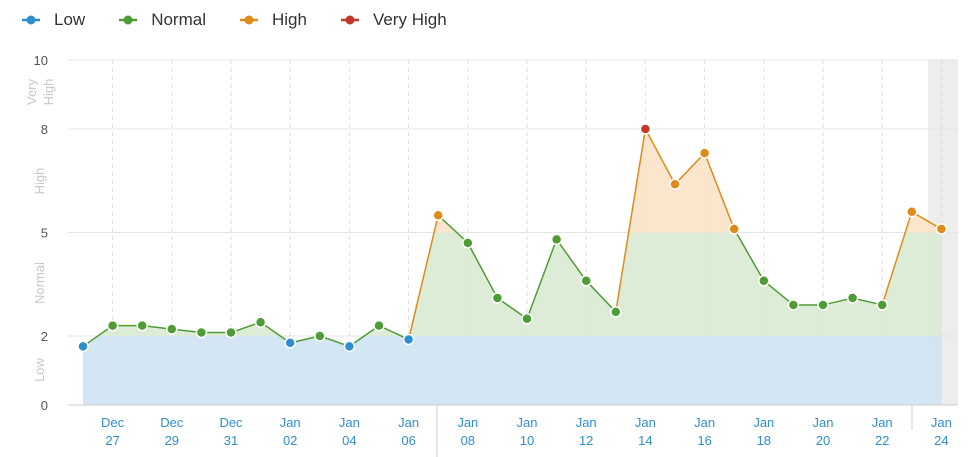  What do you see at coordinates (941, 440) in the screenshot?
I see `x-tick-label-day: 24` at bounding box center [941, 440].